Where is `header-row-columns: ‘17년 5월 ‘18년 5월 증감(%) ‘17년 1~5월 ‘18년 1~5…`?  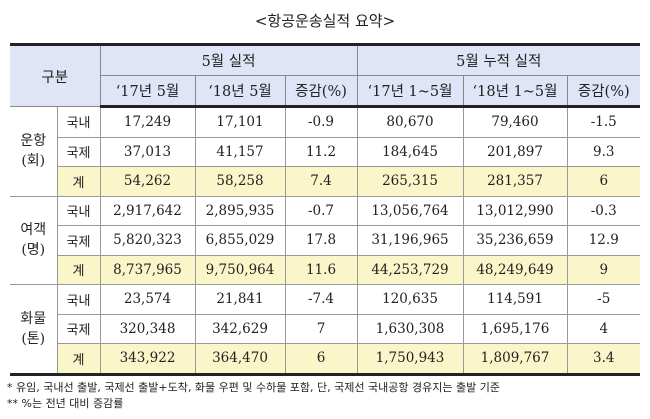 header-row-columns: ‘17년 5월 ‘18년 5월 증감(%) ‘17년 1~5월 ‘18년 1~5… is located at coordinates (325, 91).